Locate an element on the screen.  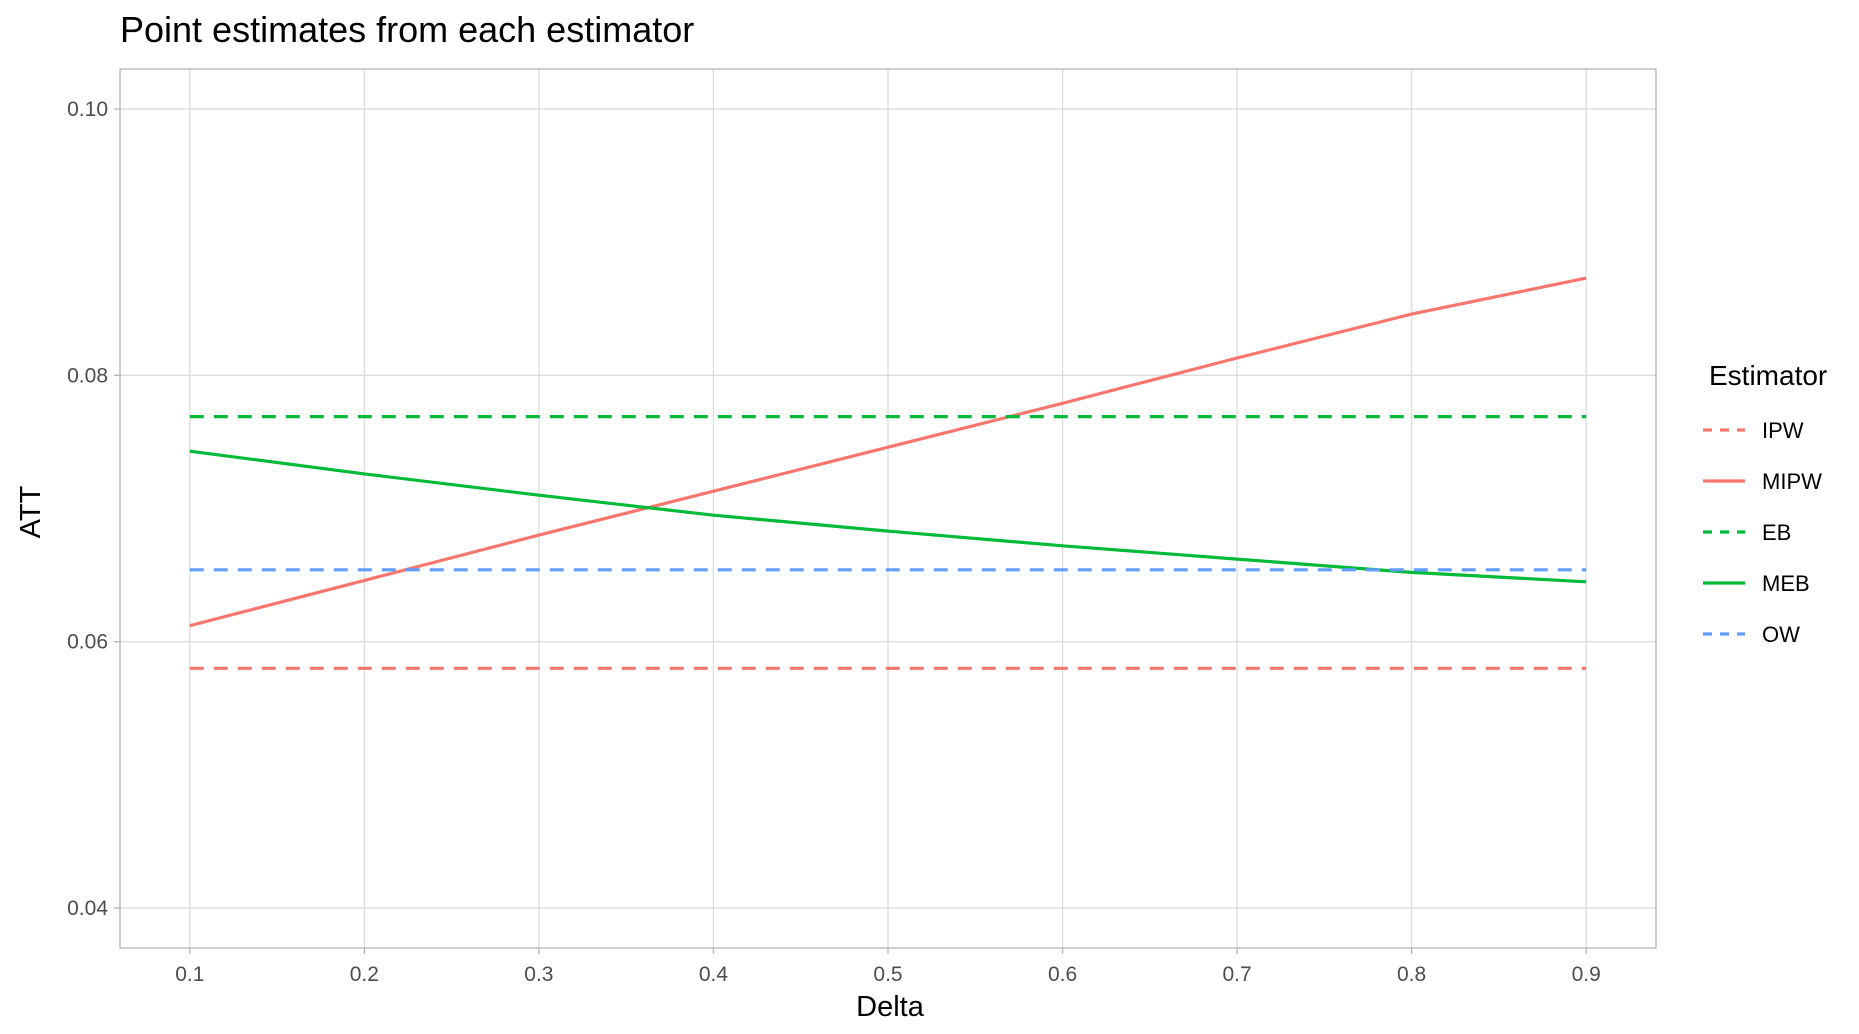
legend: Estimator IPW MIPW EB MEB OW is located at coordinates (1765, 503).